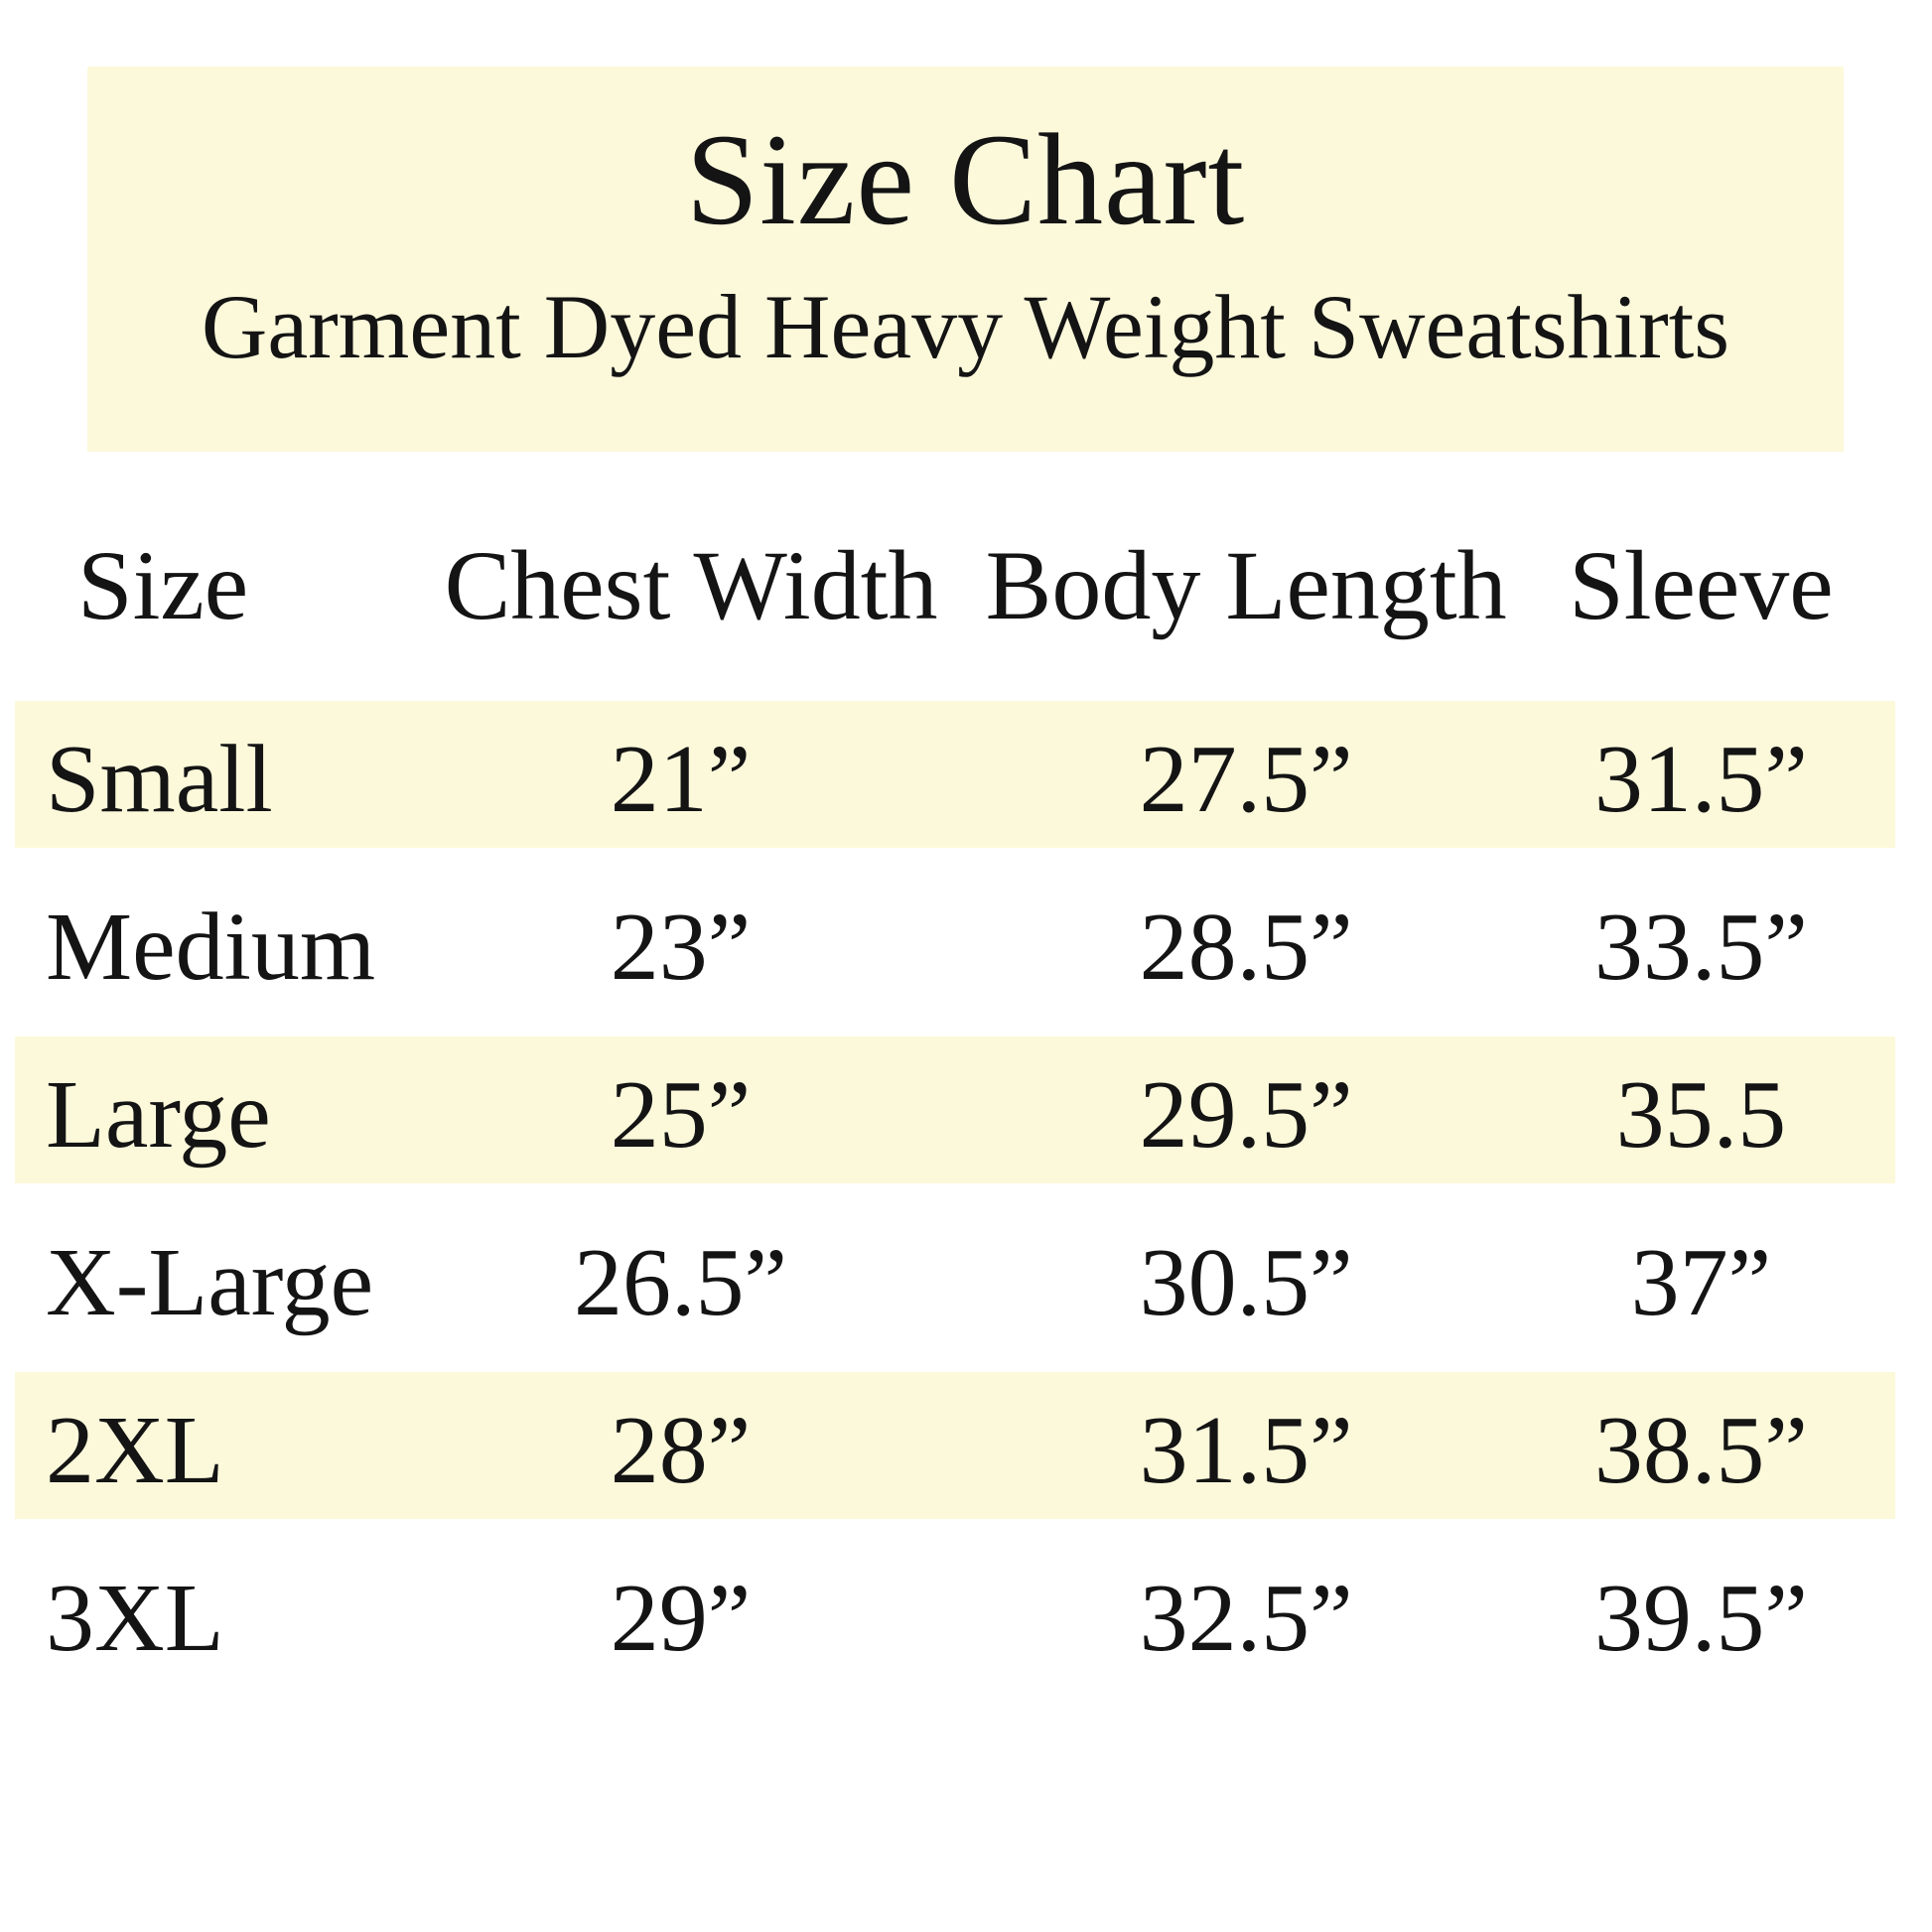 This screenshot has height=1932, width=1932. I want to click on cell-chest-width: 25”, so click(681, 1114).